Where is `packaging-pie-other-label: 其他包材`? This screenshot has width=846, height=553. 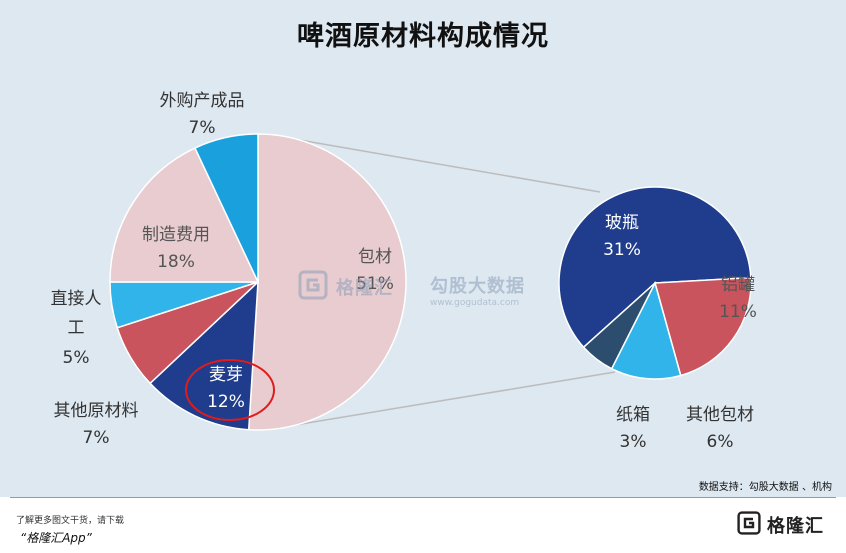
packaging-pie-other-label: 其他包材 is located at coordinates (720, 415).